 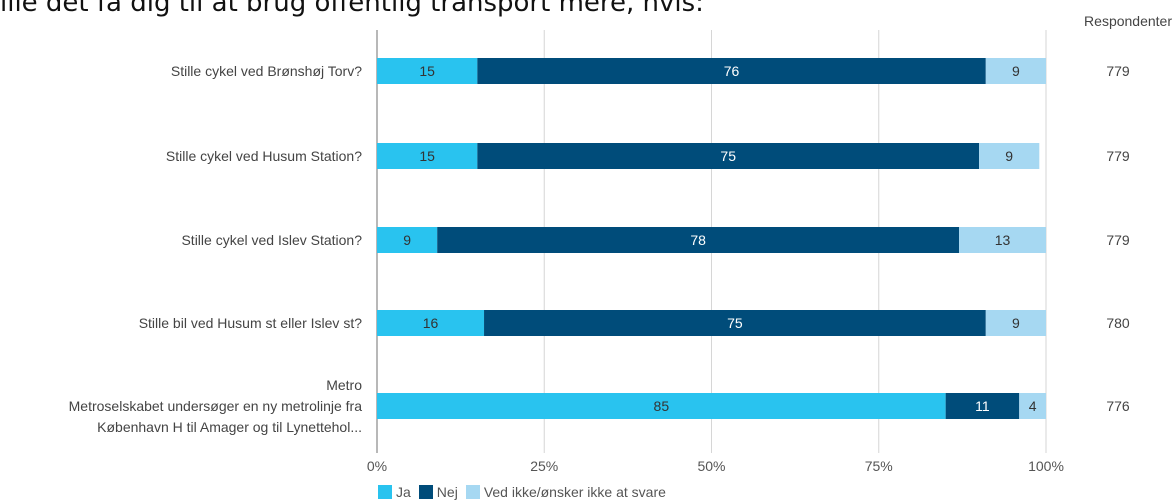 I want to click on data-label: 85, so click(x=662, y=406).